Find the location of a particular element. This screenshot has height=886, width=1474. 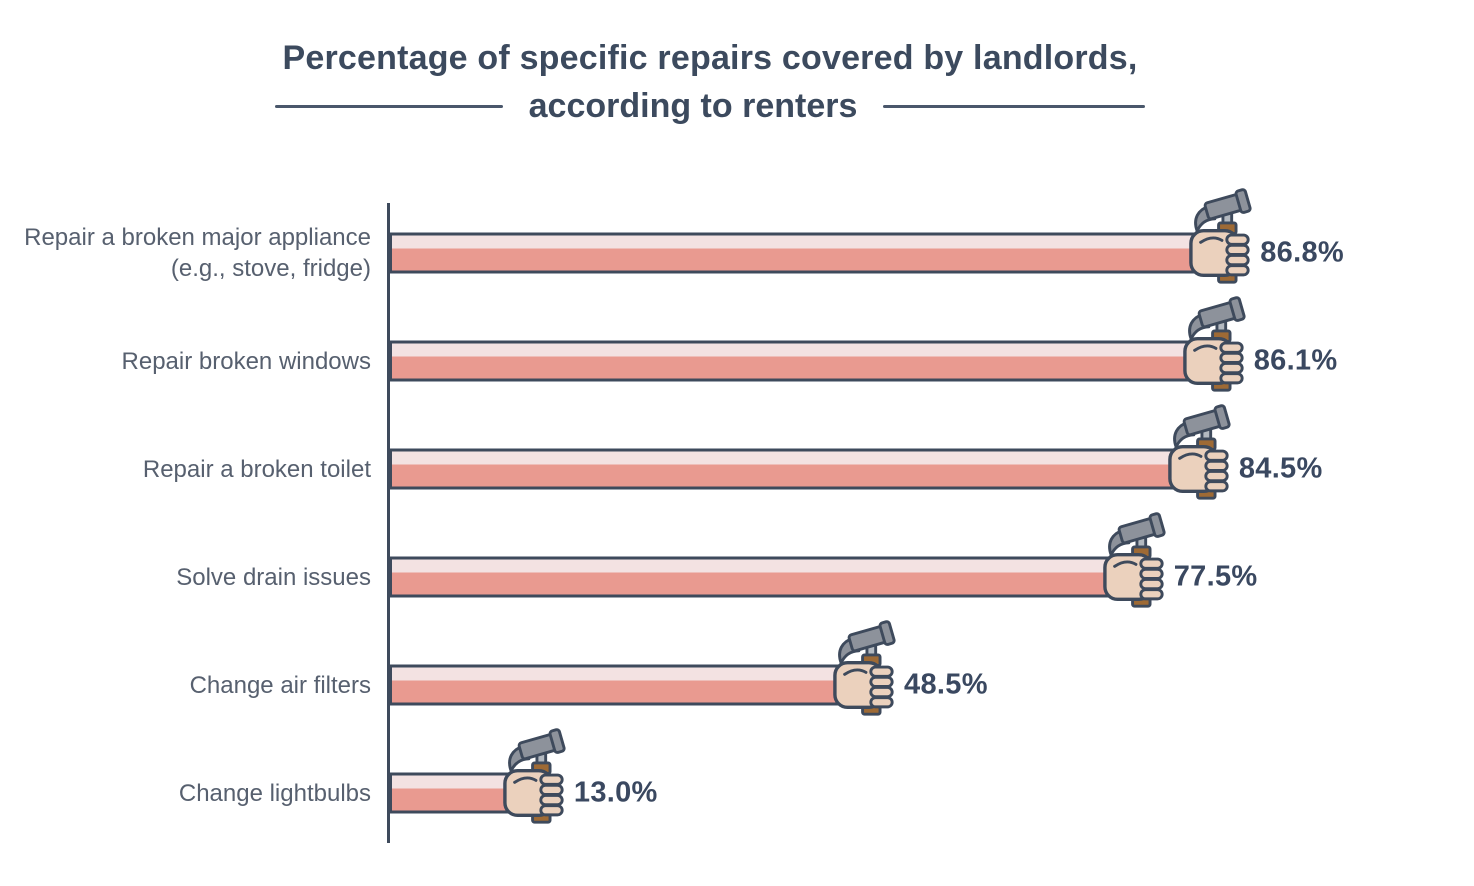

value-label: 86.1% is located at coordinates (1295, 360).